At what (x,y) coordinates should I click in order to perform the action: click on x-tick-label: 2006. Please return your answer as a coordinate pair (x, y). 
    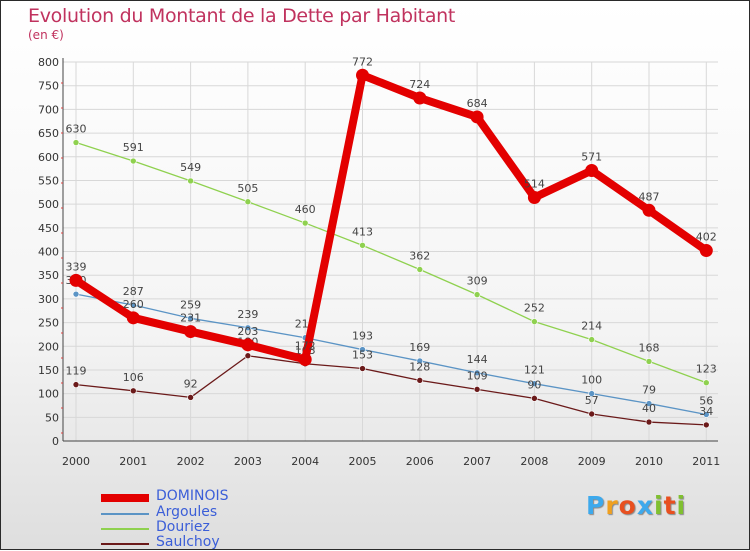
    Looking at the image, I should click on (420, 461).